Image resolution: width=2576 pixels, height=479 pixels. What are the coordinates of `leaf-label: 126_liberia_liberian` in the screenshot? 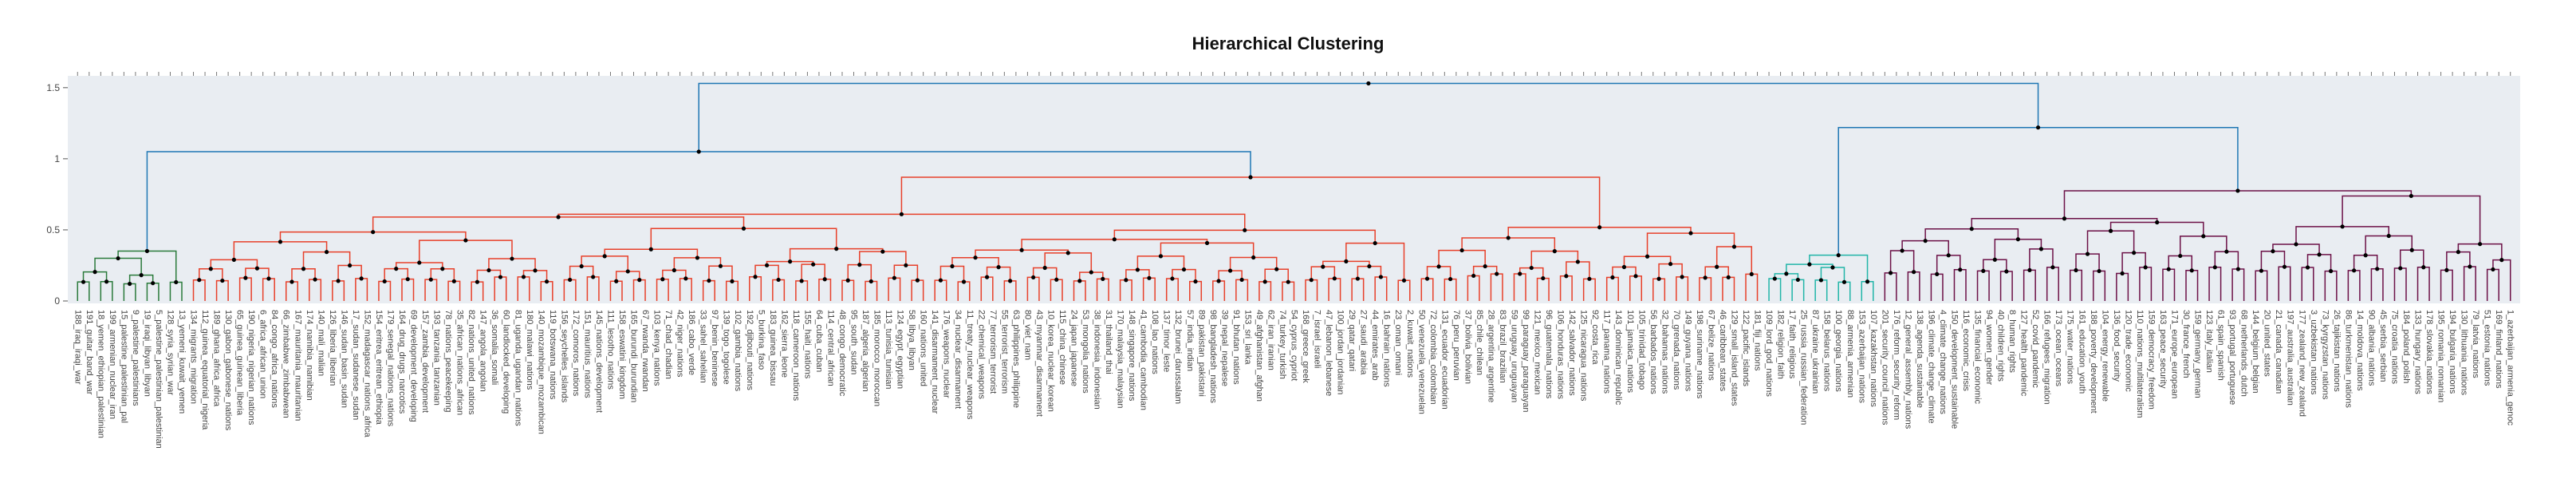 It's located at (332, 348).